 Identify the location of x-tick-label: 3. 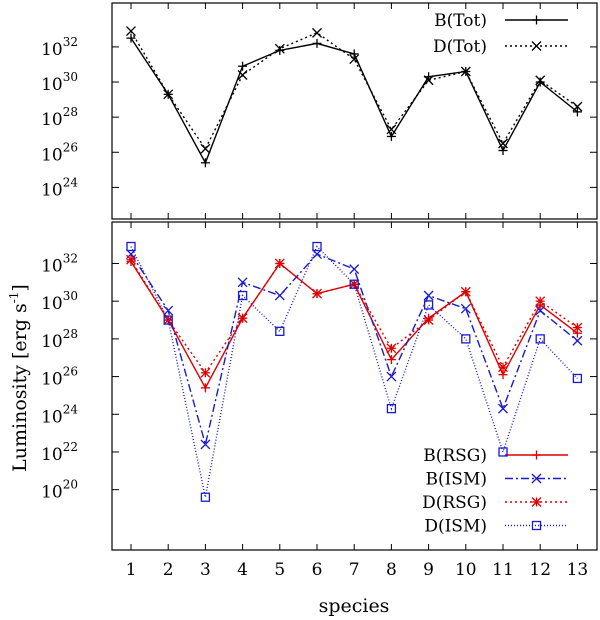
(205, 570).